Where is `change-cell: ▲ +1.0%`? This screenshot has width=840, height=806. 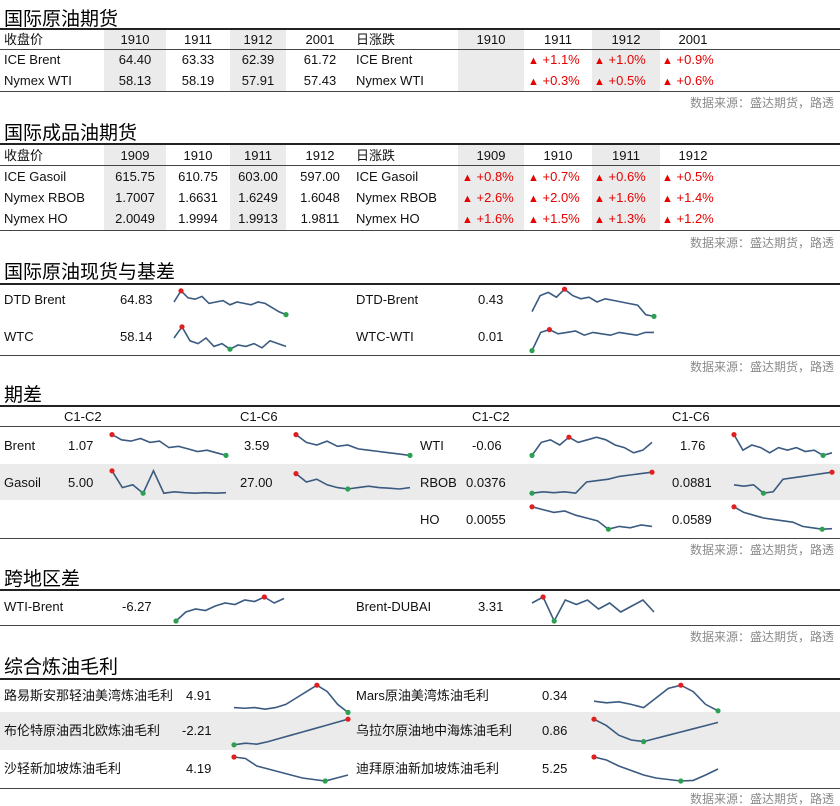 change-cell: ▲ +1.0% is located at coordinates (620, 59).